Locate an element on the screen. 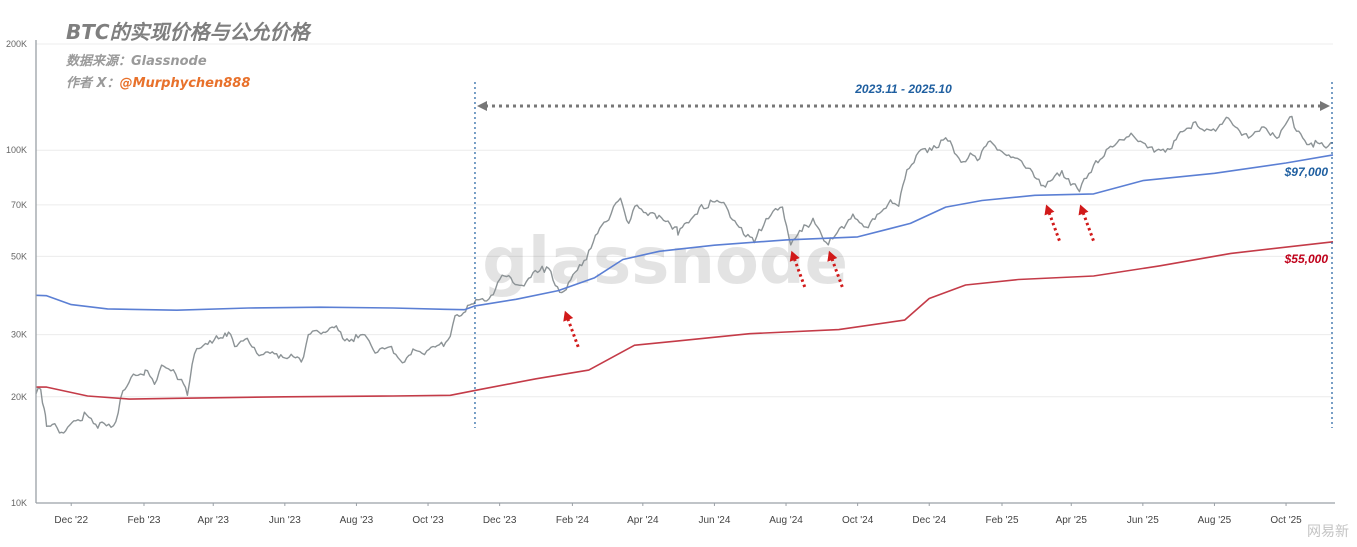 The width and height of the screenshot is (1357, 547). y-tick-label: 20K is located at coordinates (19, 397).